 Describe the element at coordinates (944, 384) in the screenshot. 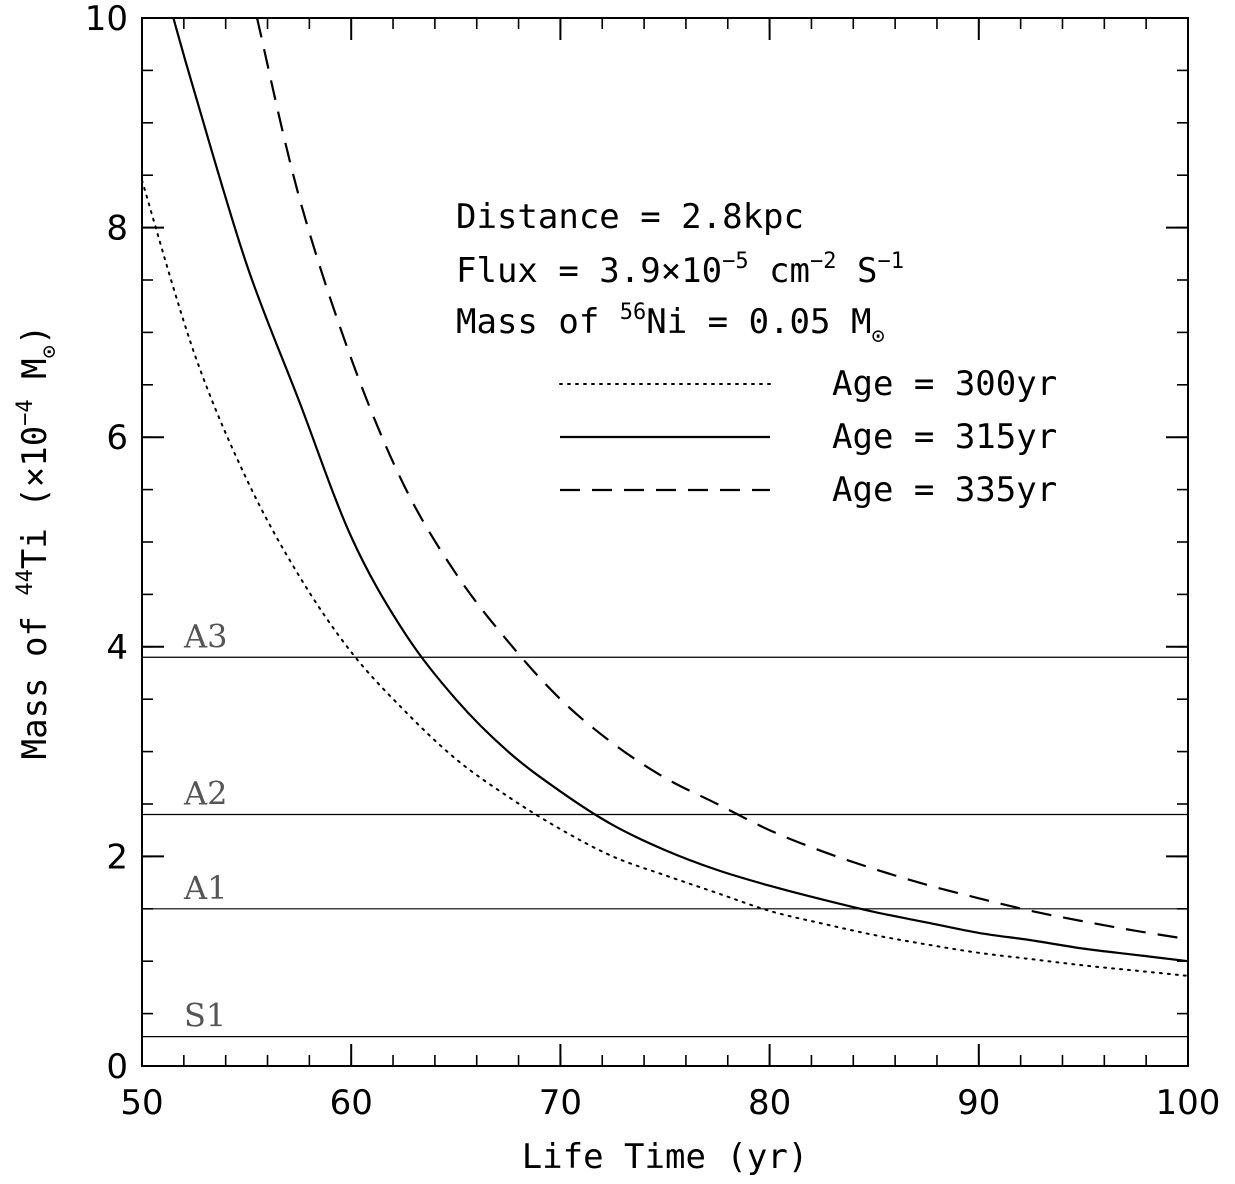

I see `legend-label: Age = 300yr` at that location.